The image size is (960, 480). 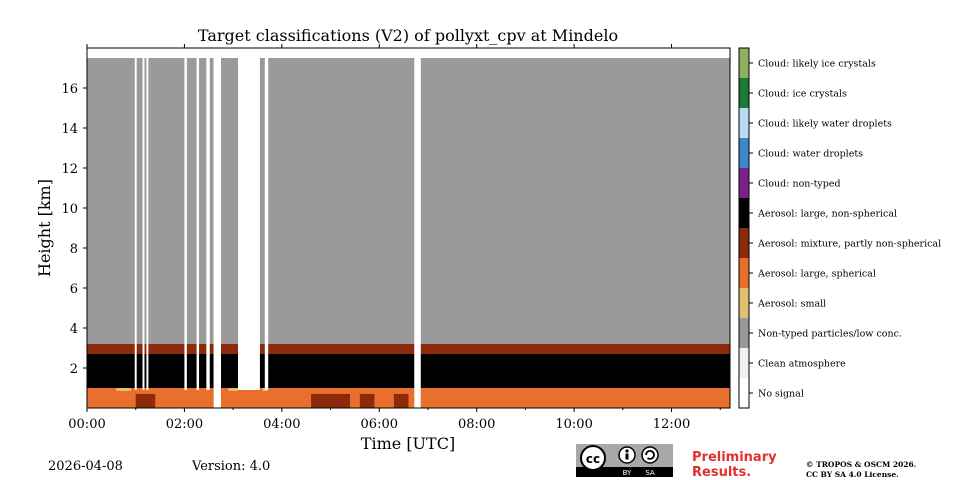 I want to click on legend-label-11: No signal, so click(x=781, y=394).